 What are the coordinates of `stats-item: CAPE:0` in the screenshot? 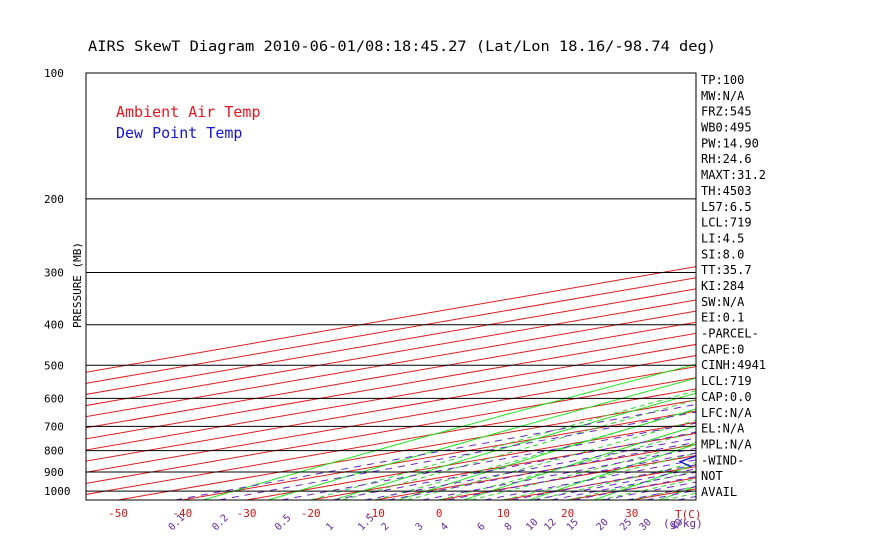 It's located at (722, 349).